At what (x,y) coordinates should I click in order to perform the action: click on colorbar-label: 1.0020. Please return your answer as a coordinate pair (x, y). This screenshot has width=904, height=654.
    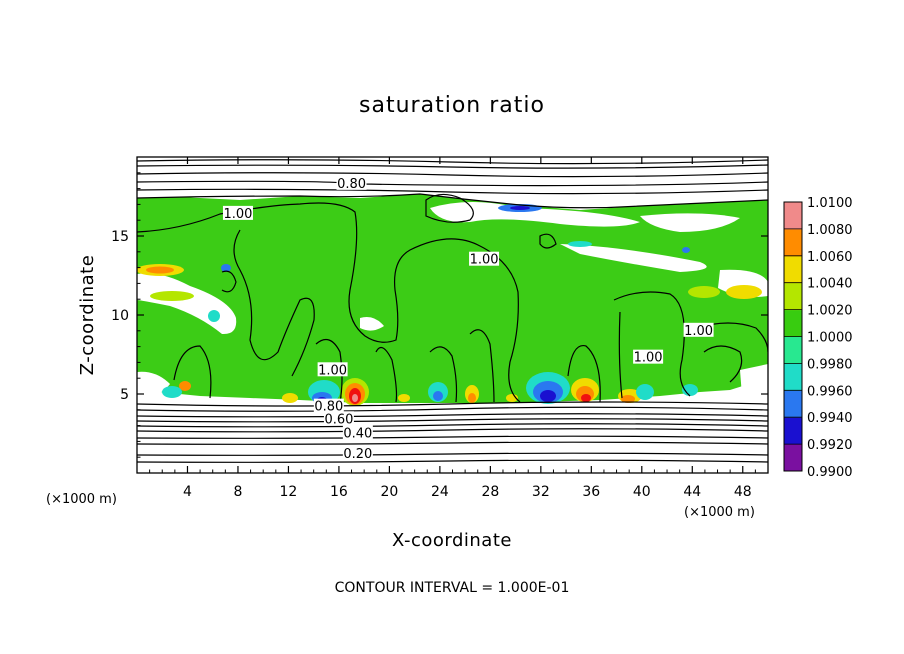
    Looking at the image, I should click on (830, 311).